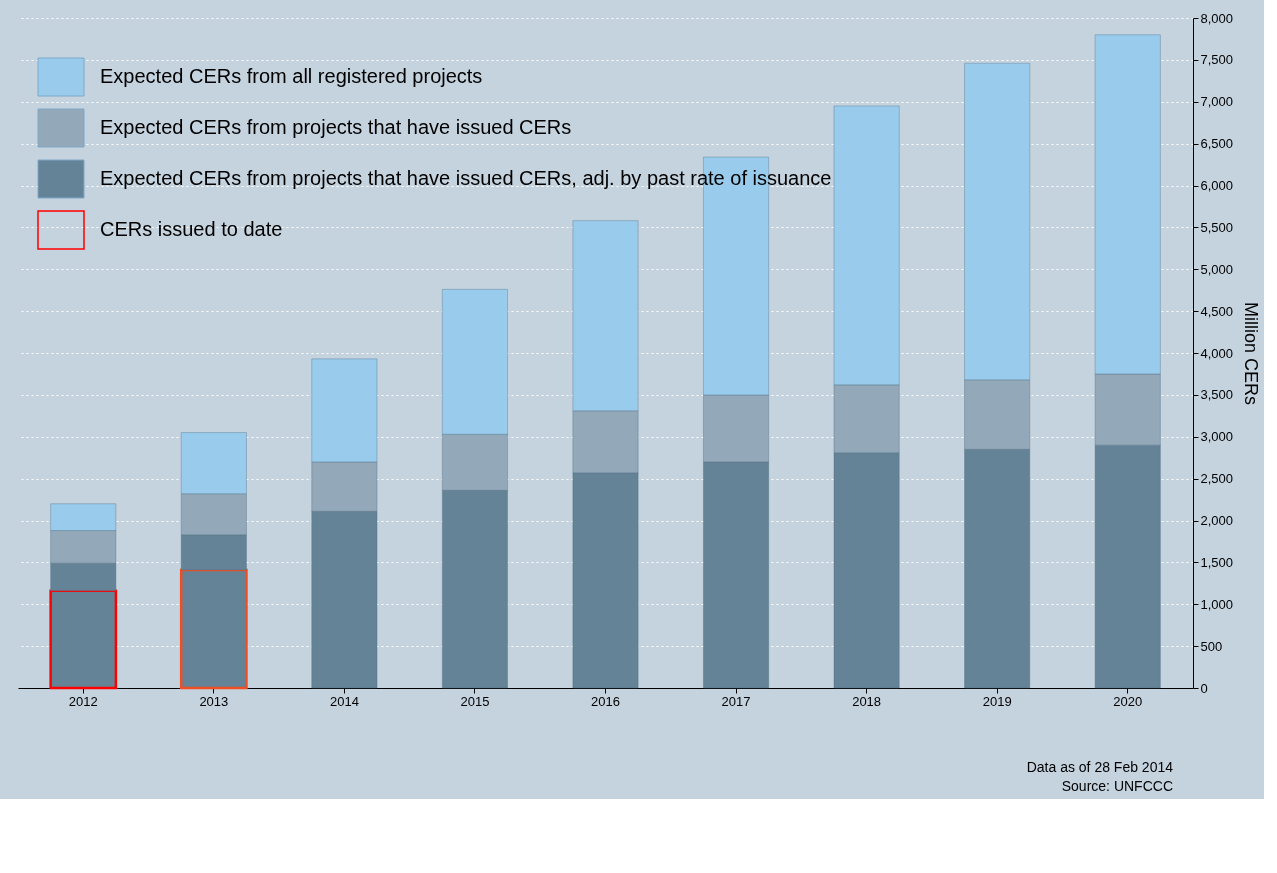 The image size is (1277, 873). I want to click on y-tick-label: 7,500, so click(1217, 60).